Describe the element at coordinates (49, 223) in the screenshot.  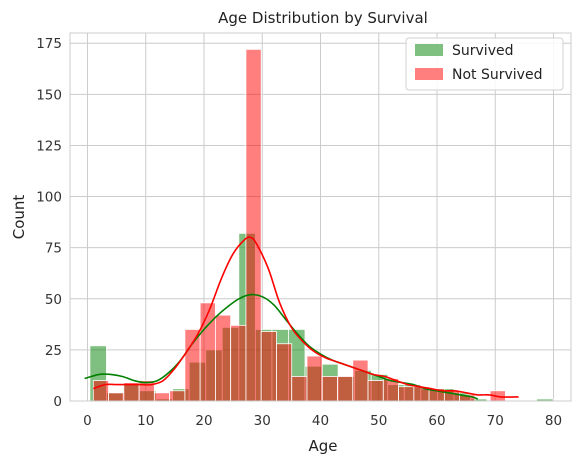
I see `y-tick-labels: 0 25 50 75 100 125 150 175` at that location.